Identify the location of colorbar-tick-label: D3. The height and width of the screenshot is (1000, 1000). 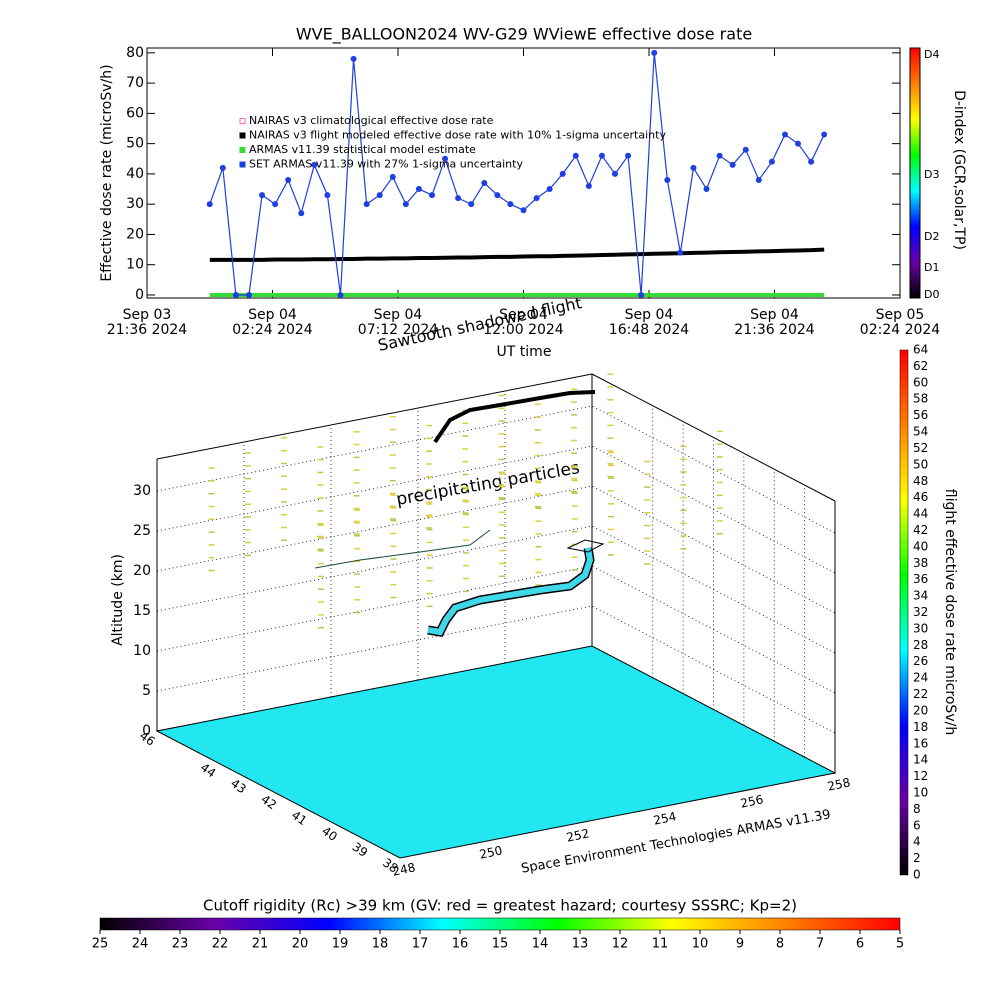
(931, 174).